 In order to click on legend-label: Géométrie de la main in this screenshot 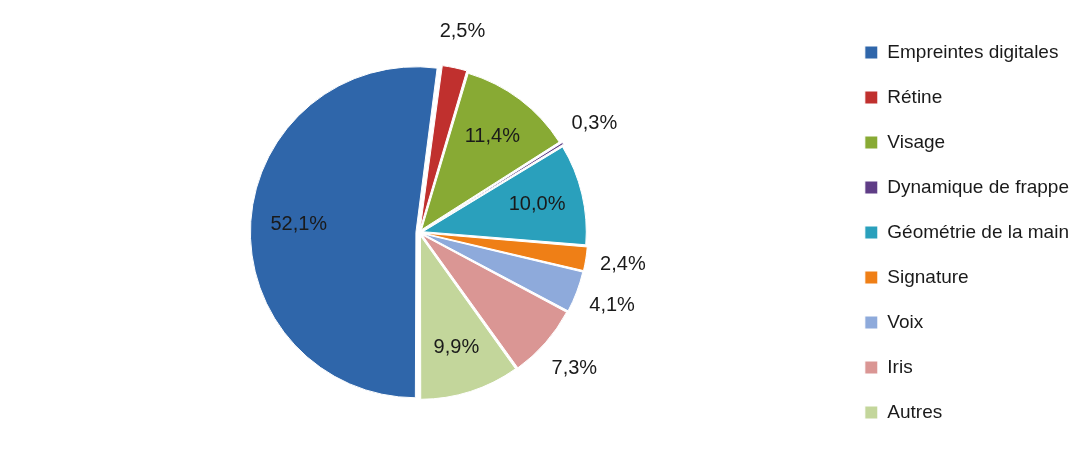, I will do `click(978, 231)`.